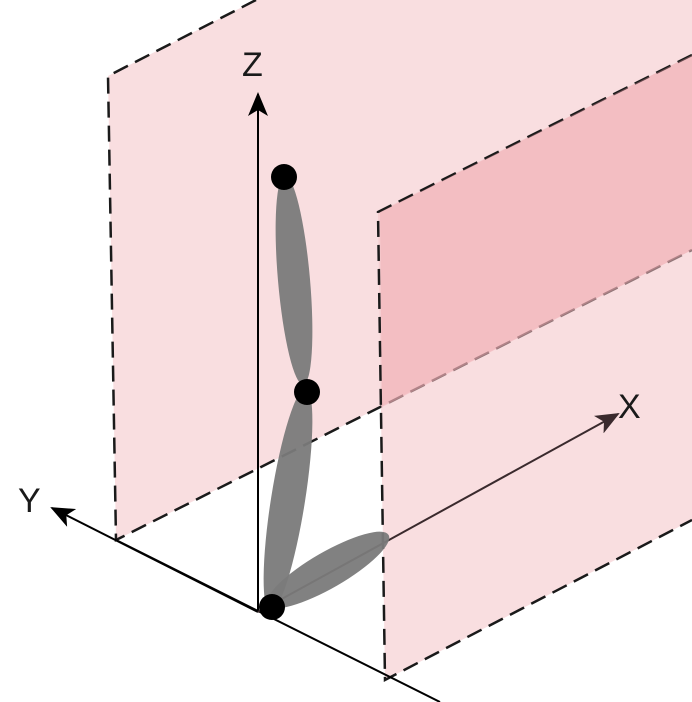 This screenshot has width=692, height=702. Describe the element at coordinates (294, 280) in the screenshot. I see `thigh-segment` at that location.